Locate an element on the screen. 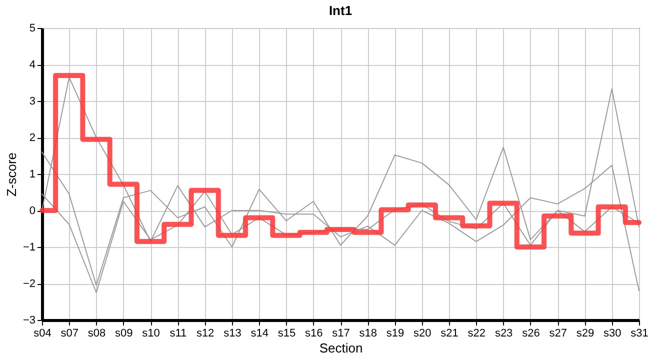  x-tick-label: s22 is located at coordinates (477, 334).